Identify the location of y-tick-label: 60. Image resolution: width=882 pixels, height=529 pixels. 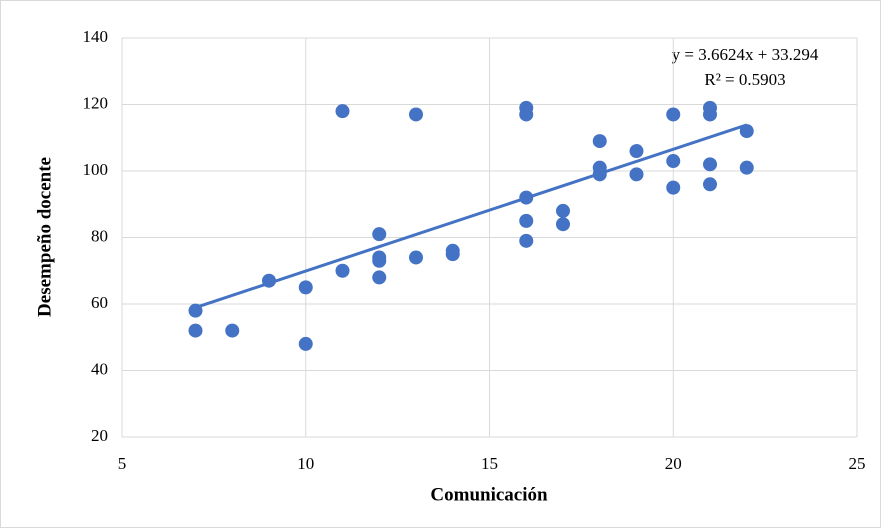
(99, 302).